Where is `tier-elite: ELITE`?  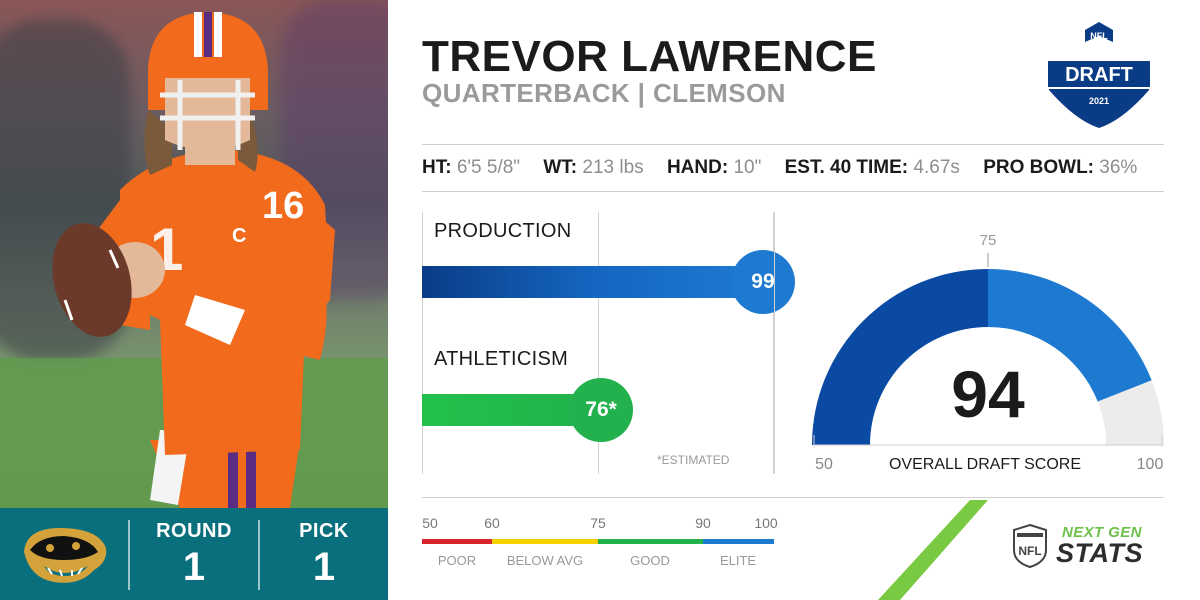
tier-elite: ELITE is located at coordinates (738, 560).